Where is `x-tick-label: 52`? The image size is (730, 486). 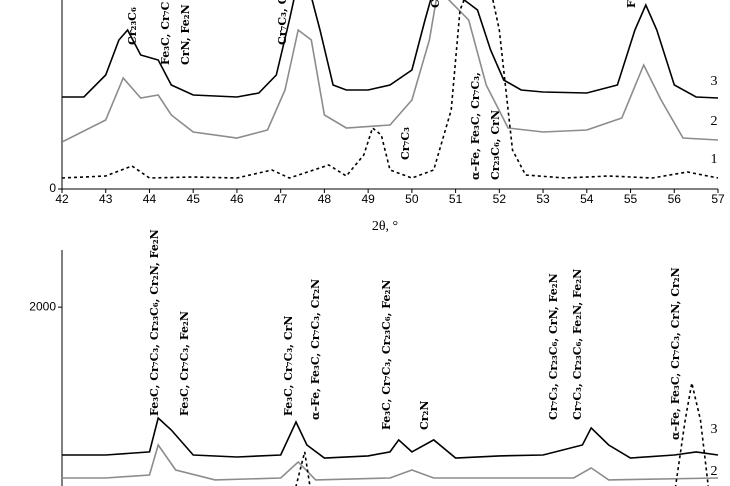 x-tick-label: 52 is located at coordinates (500, 199).